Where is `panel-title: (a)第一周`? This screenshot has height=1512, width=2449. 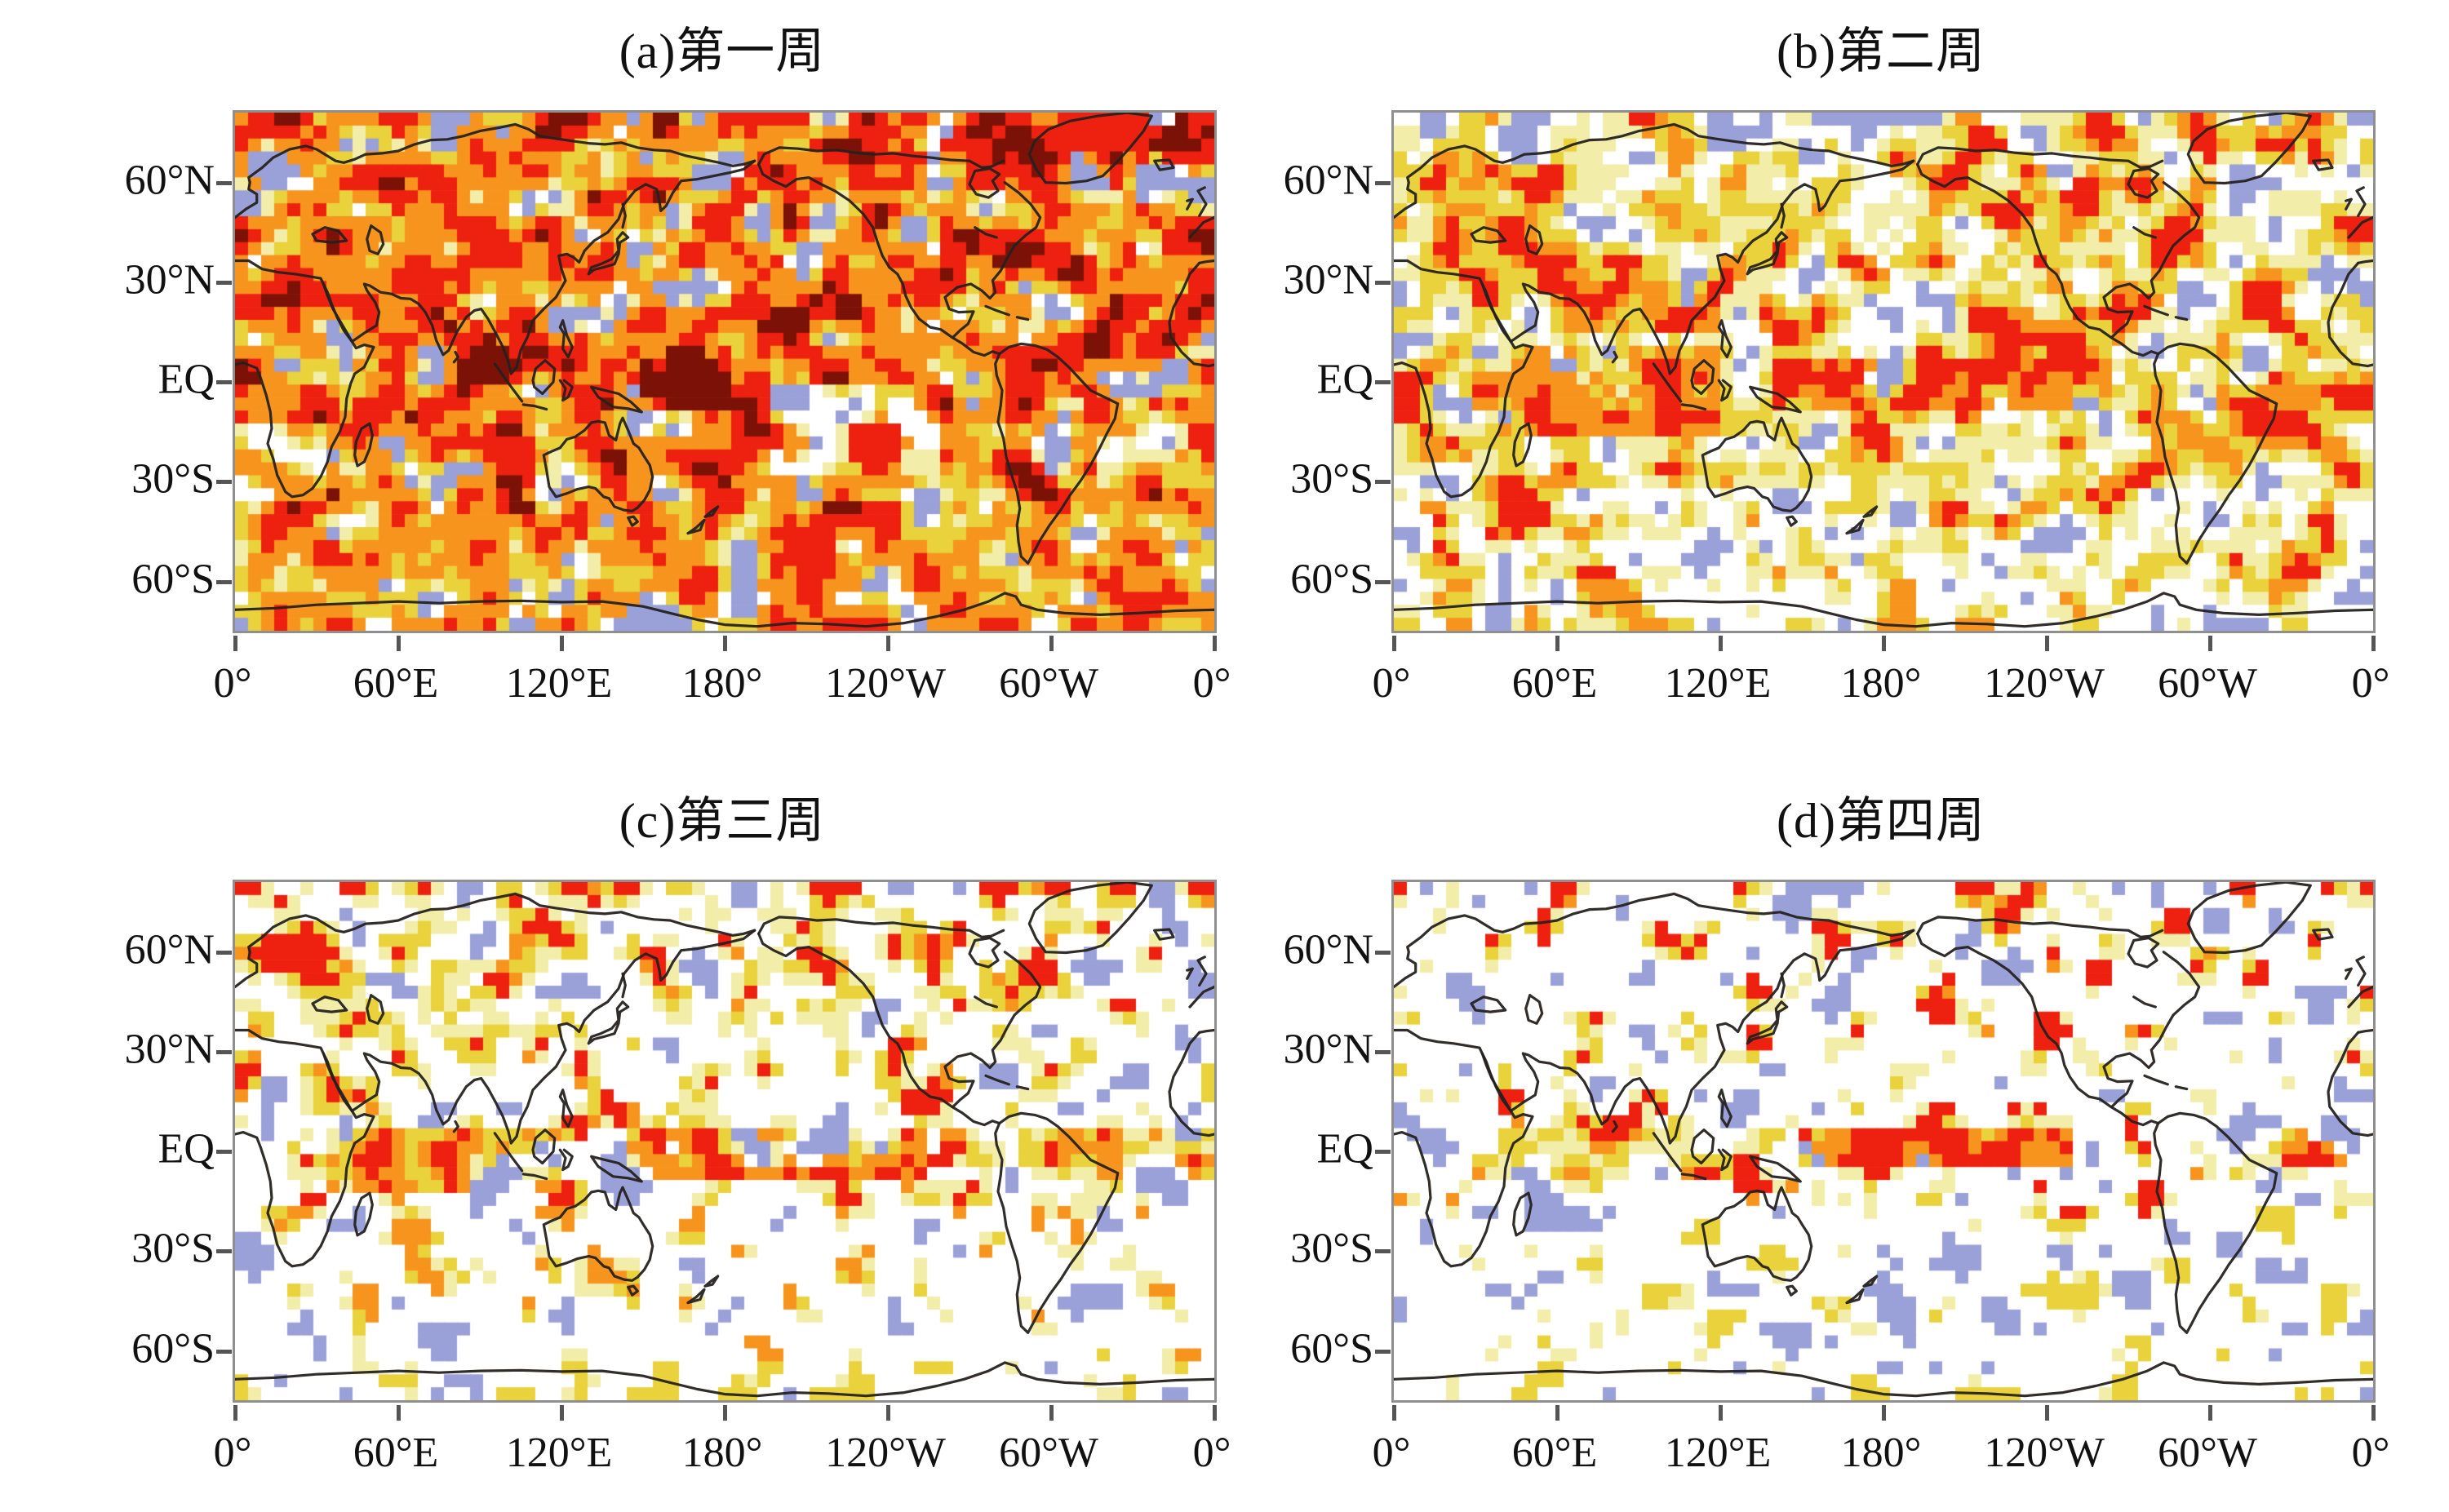
panel-title: (a)第一周 is located at coordinates (722, 51).